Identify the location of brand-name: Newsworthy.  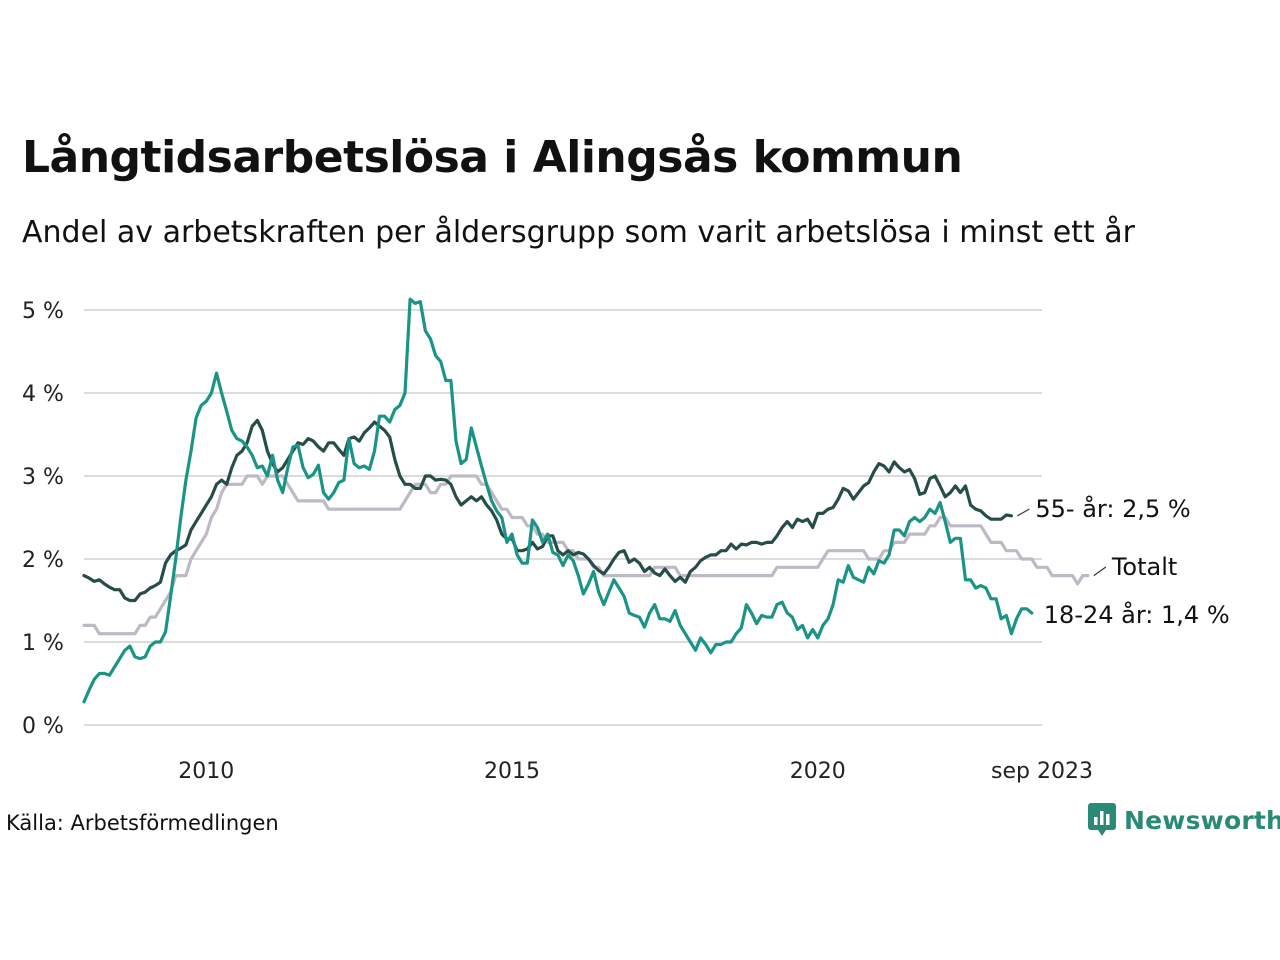
(1202, 820).